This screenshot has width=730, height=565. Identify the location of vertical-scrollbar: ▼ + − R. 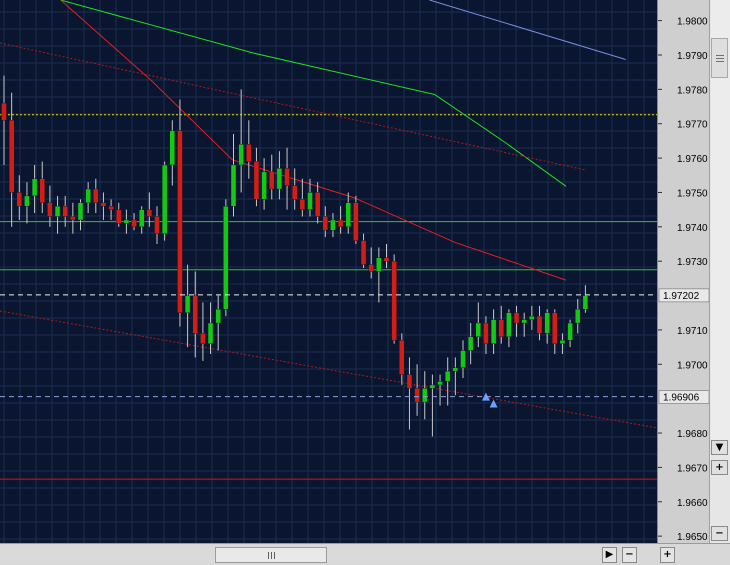
(719, 282).